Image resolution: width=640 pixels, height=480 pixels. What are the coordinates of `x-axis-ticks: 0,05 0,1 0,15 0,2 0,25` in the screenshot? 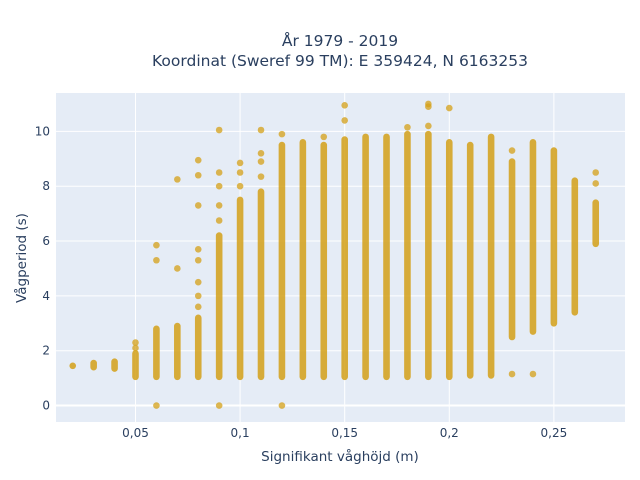 It's located at (344, 433).